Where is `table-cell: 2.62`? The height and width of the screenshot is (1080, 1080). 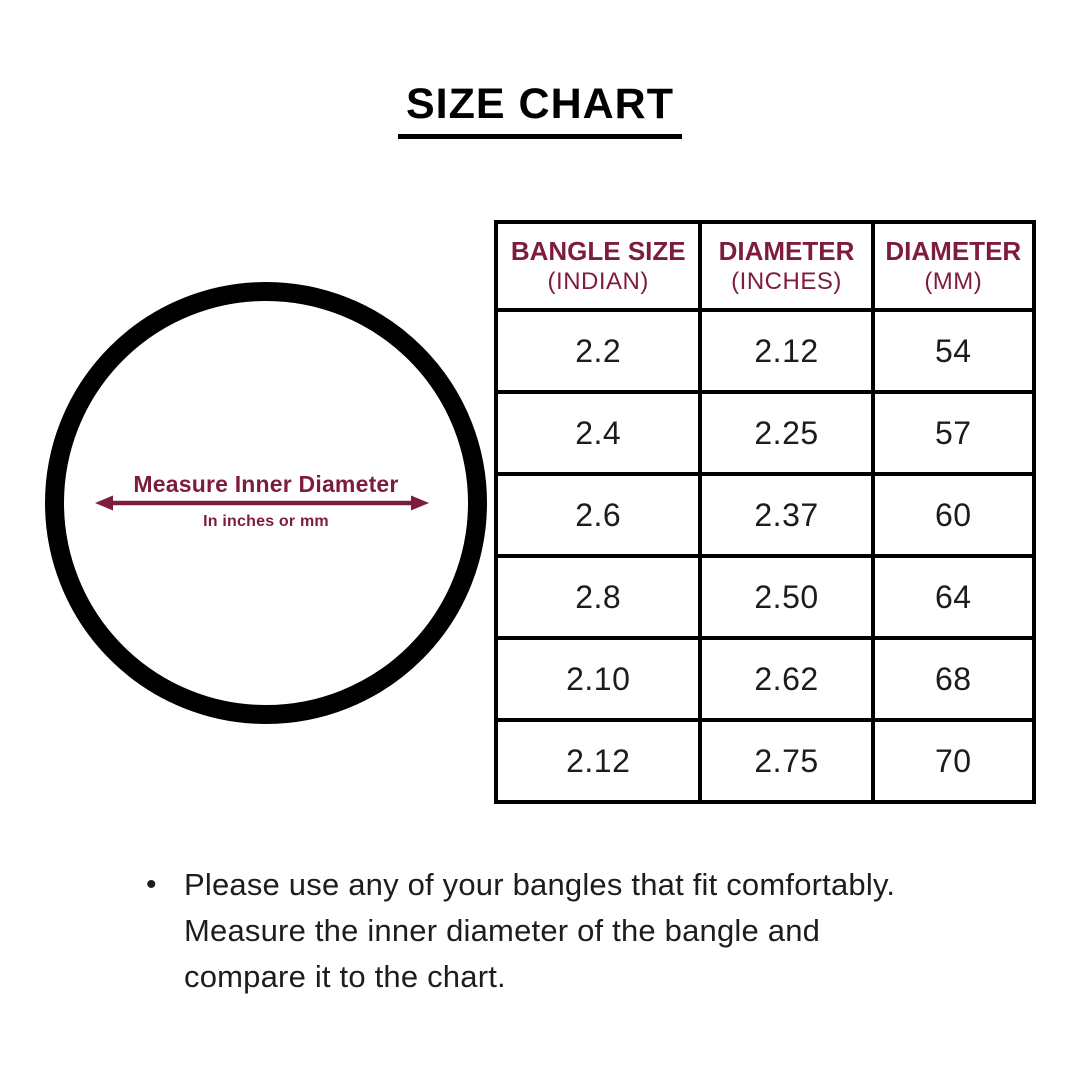 table-cell: 2.62 is located at coordinates (786, 679).